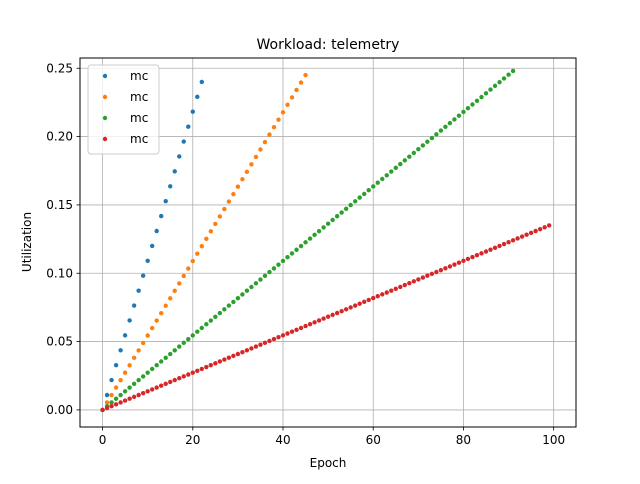  I want to click on x-tick-label: 100, so click(553, 440).